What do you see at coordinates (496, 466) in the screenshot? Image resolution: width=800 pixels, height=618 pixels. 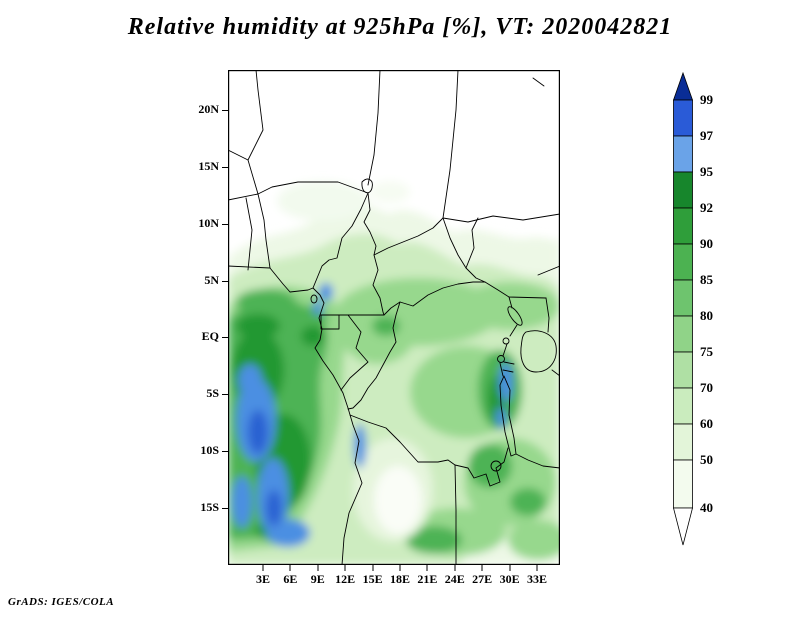 I see `lake-mweru` at bounding box center [496, 466].